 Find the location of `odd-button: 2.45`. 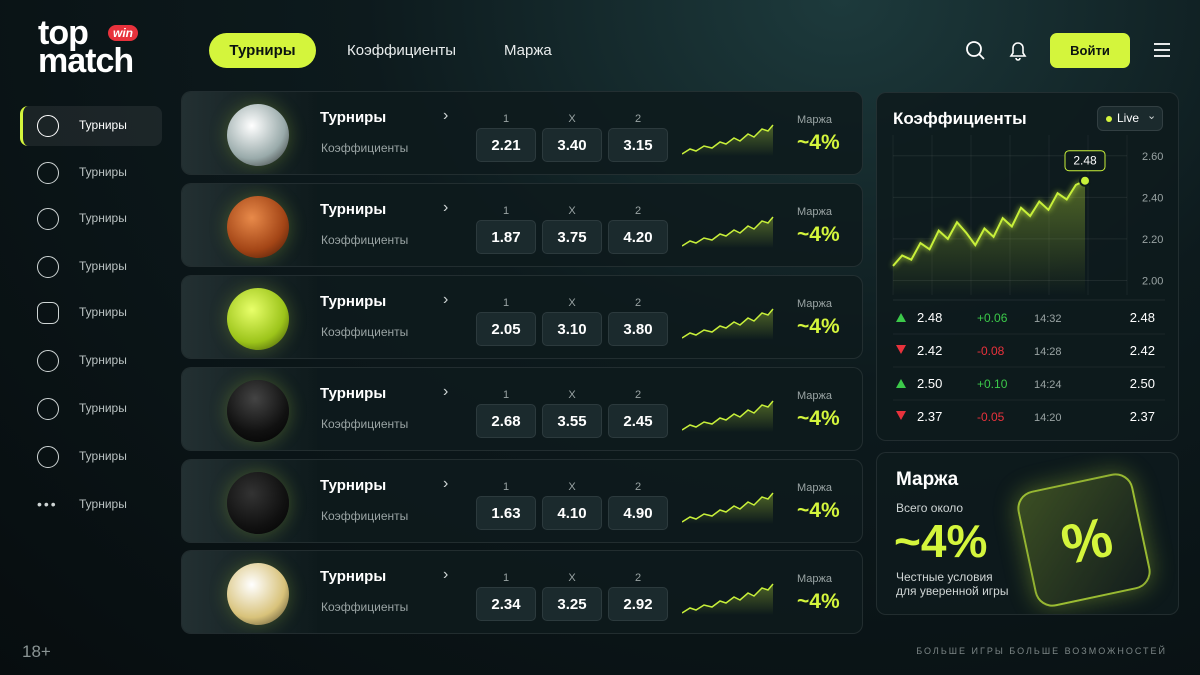

odd-button: 2.45 is located at coordinates (638, 421).